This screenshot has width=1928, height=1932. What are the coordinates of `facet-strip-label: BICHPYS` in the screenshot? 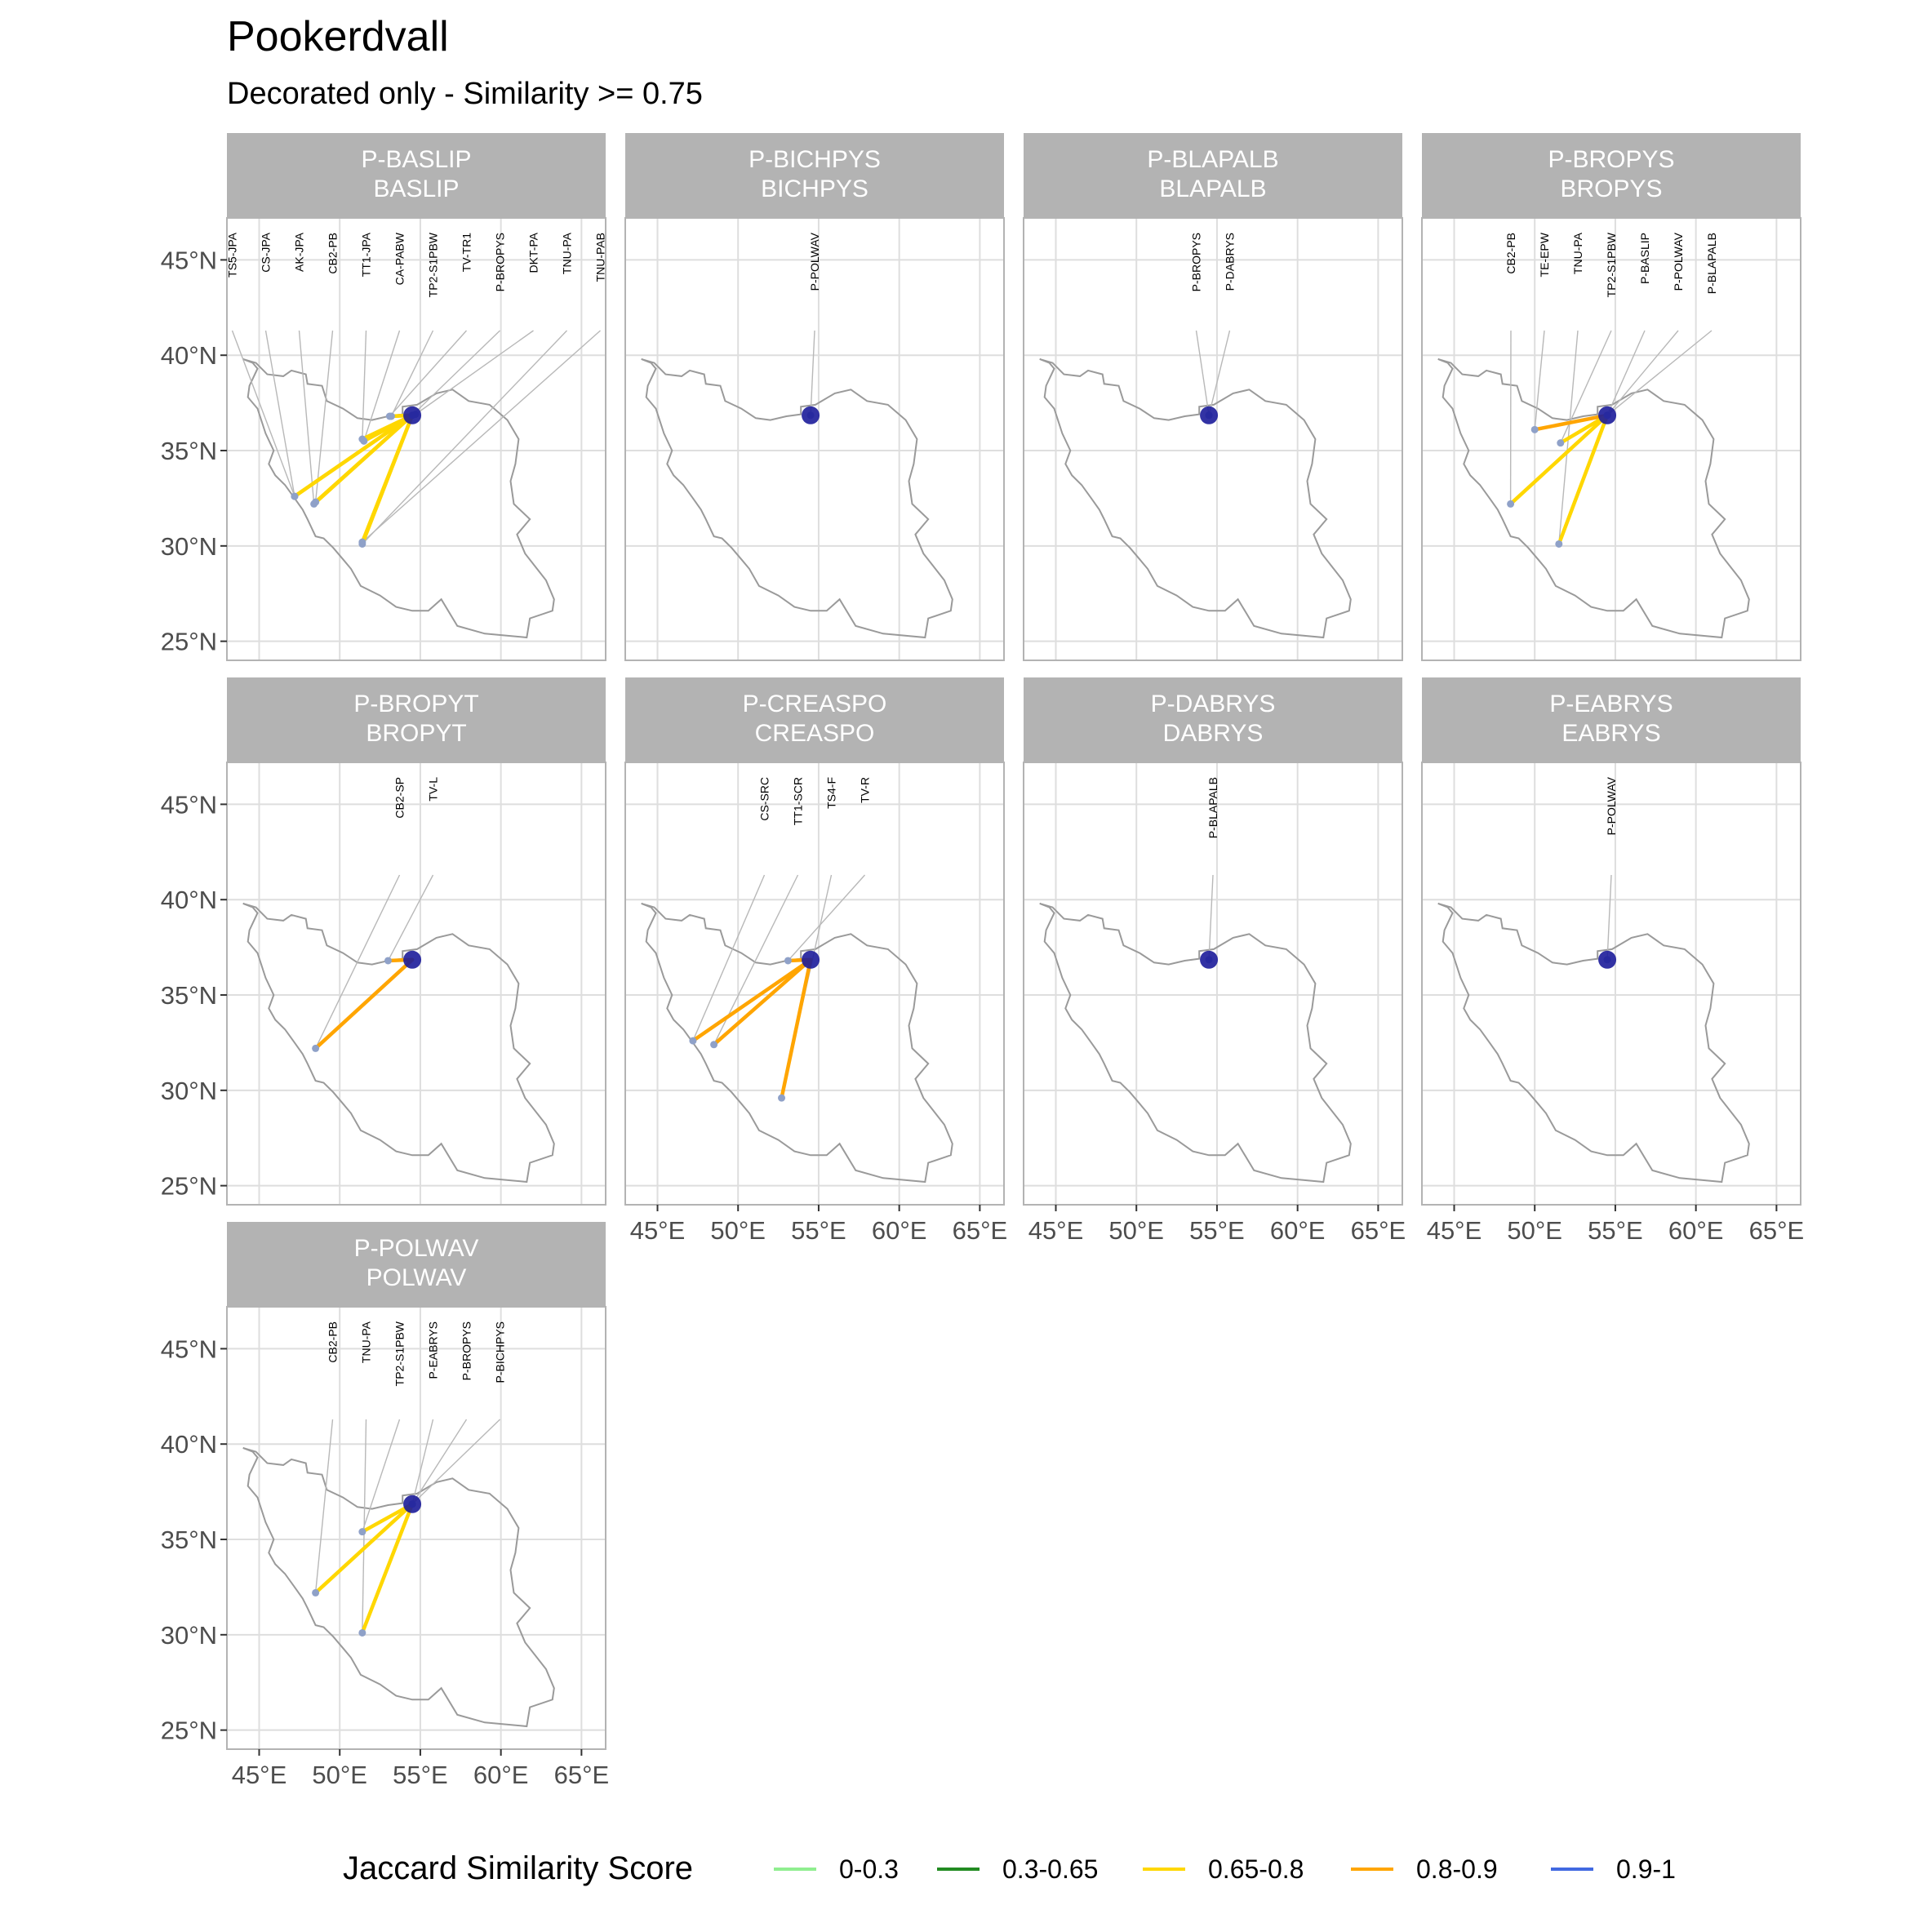 It's located at (814, 188).